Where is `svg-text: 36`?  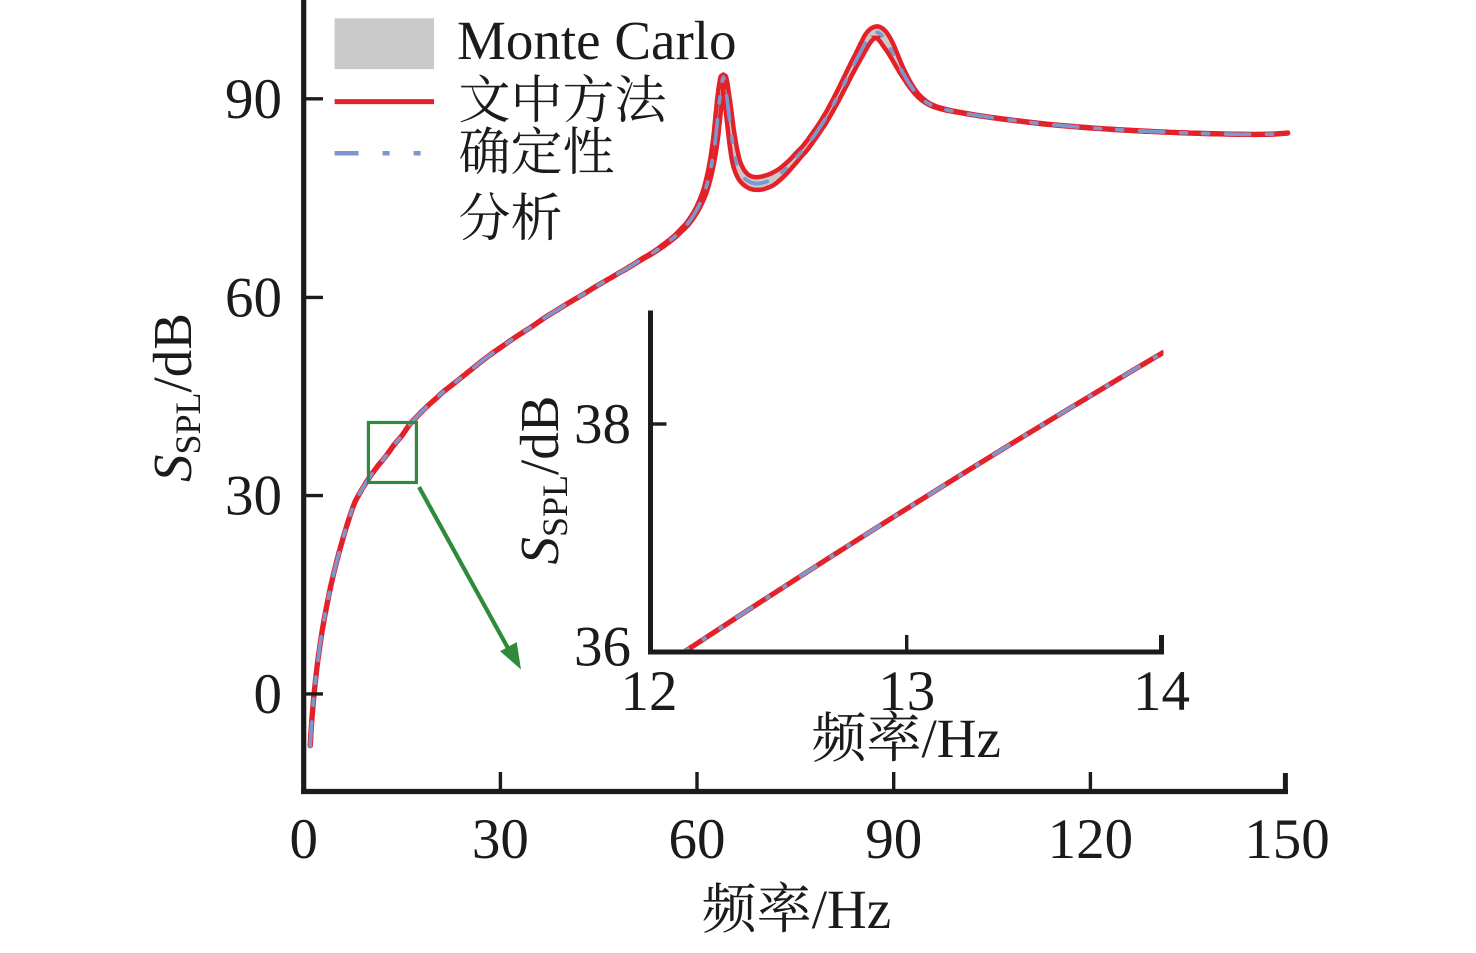 svg-text: 36 is located at coordinates (602, 647).